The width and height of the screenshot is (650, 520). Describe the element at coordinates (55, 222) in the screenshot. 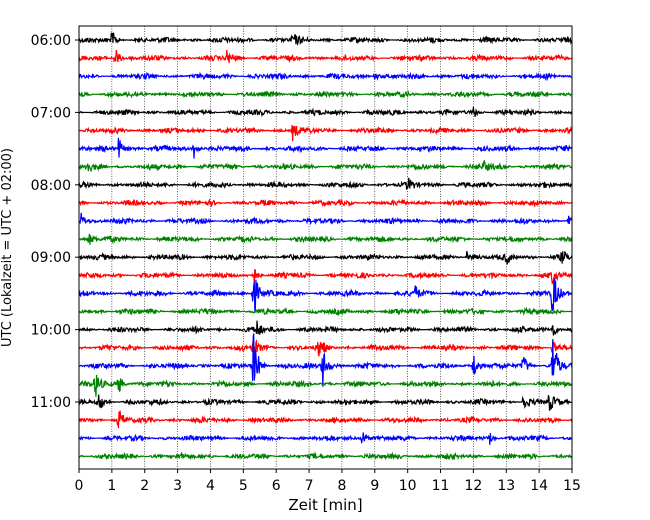

I see `y-axis-ticks: 06:00 07:00 08:00 09:00 10:00 11:00` at that location.